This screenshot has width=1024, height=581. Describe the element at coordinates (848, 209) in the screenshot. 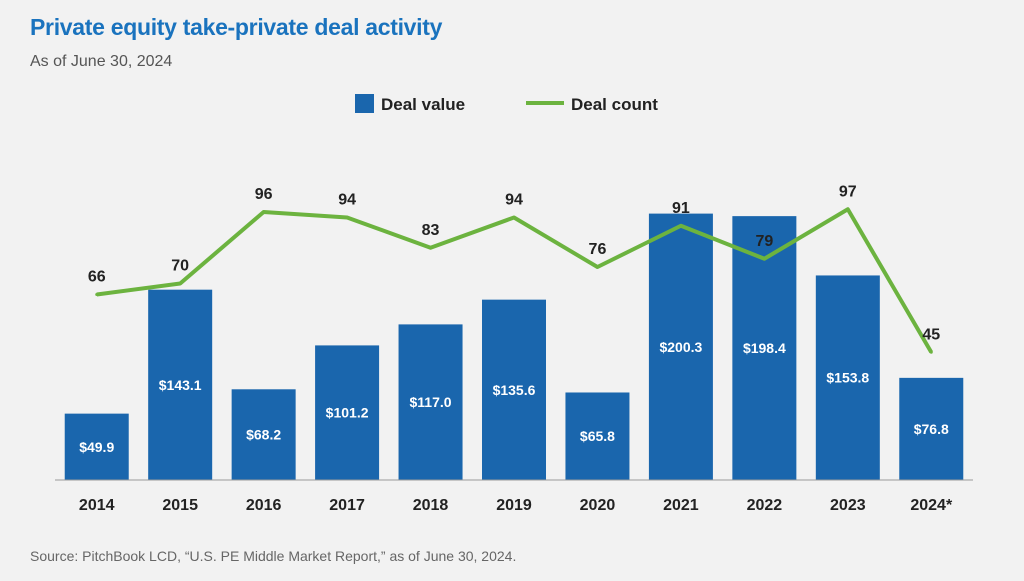

I see `deal-count-point-2023` at that location.